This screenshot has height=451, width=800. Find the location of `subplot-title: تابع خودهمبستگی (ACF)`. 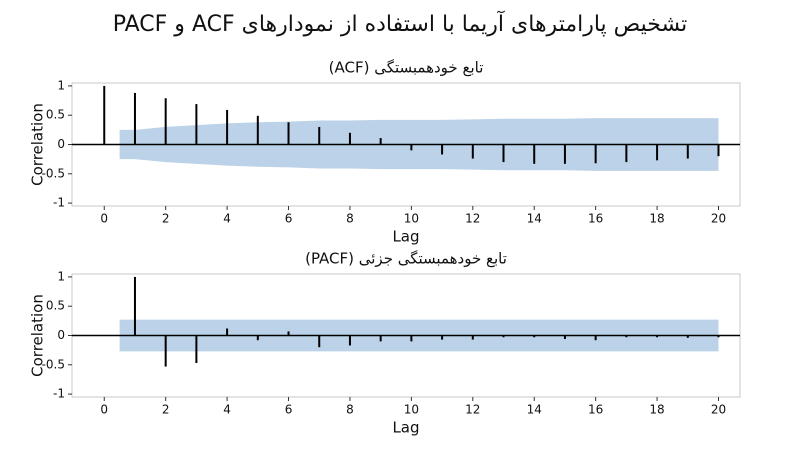

subplot-title: تابع خودهمبستگی (ACF) is located at coordinates (406, 68).